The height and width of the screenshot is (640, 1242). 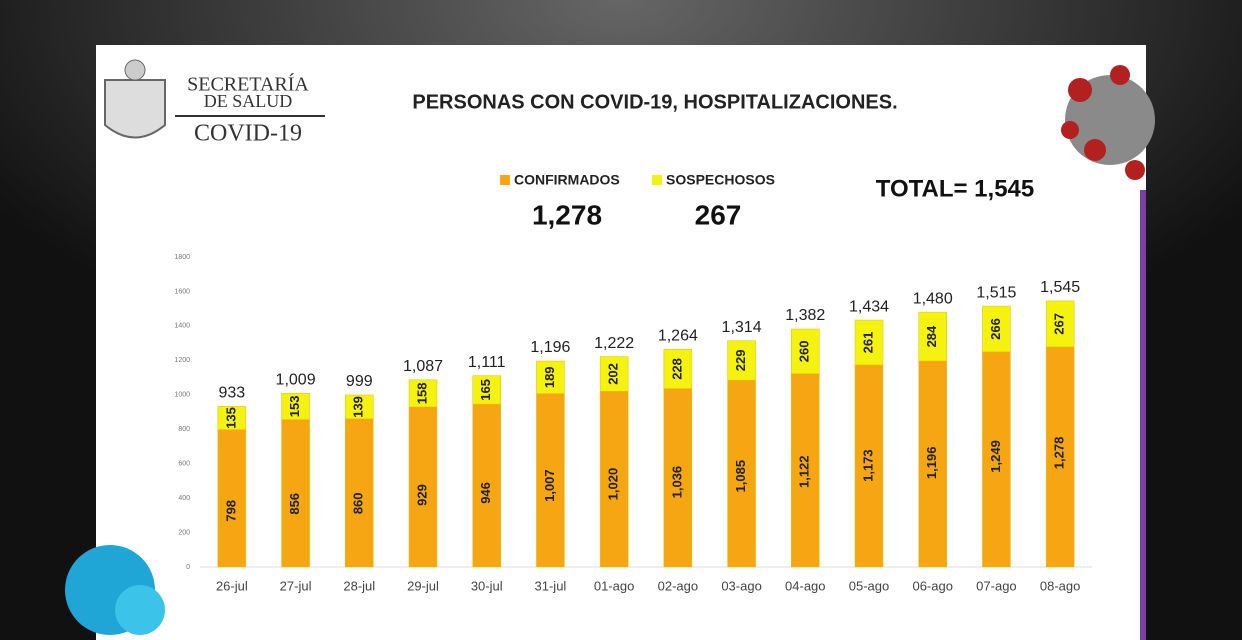 What do you see at coordinates (613, 484) in the screenshot?
I see `value-label: 1,020` at bounding box center [613, 484].